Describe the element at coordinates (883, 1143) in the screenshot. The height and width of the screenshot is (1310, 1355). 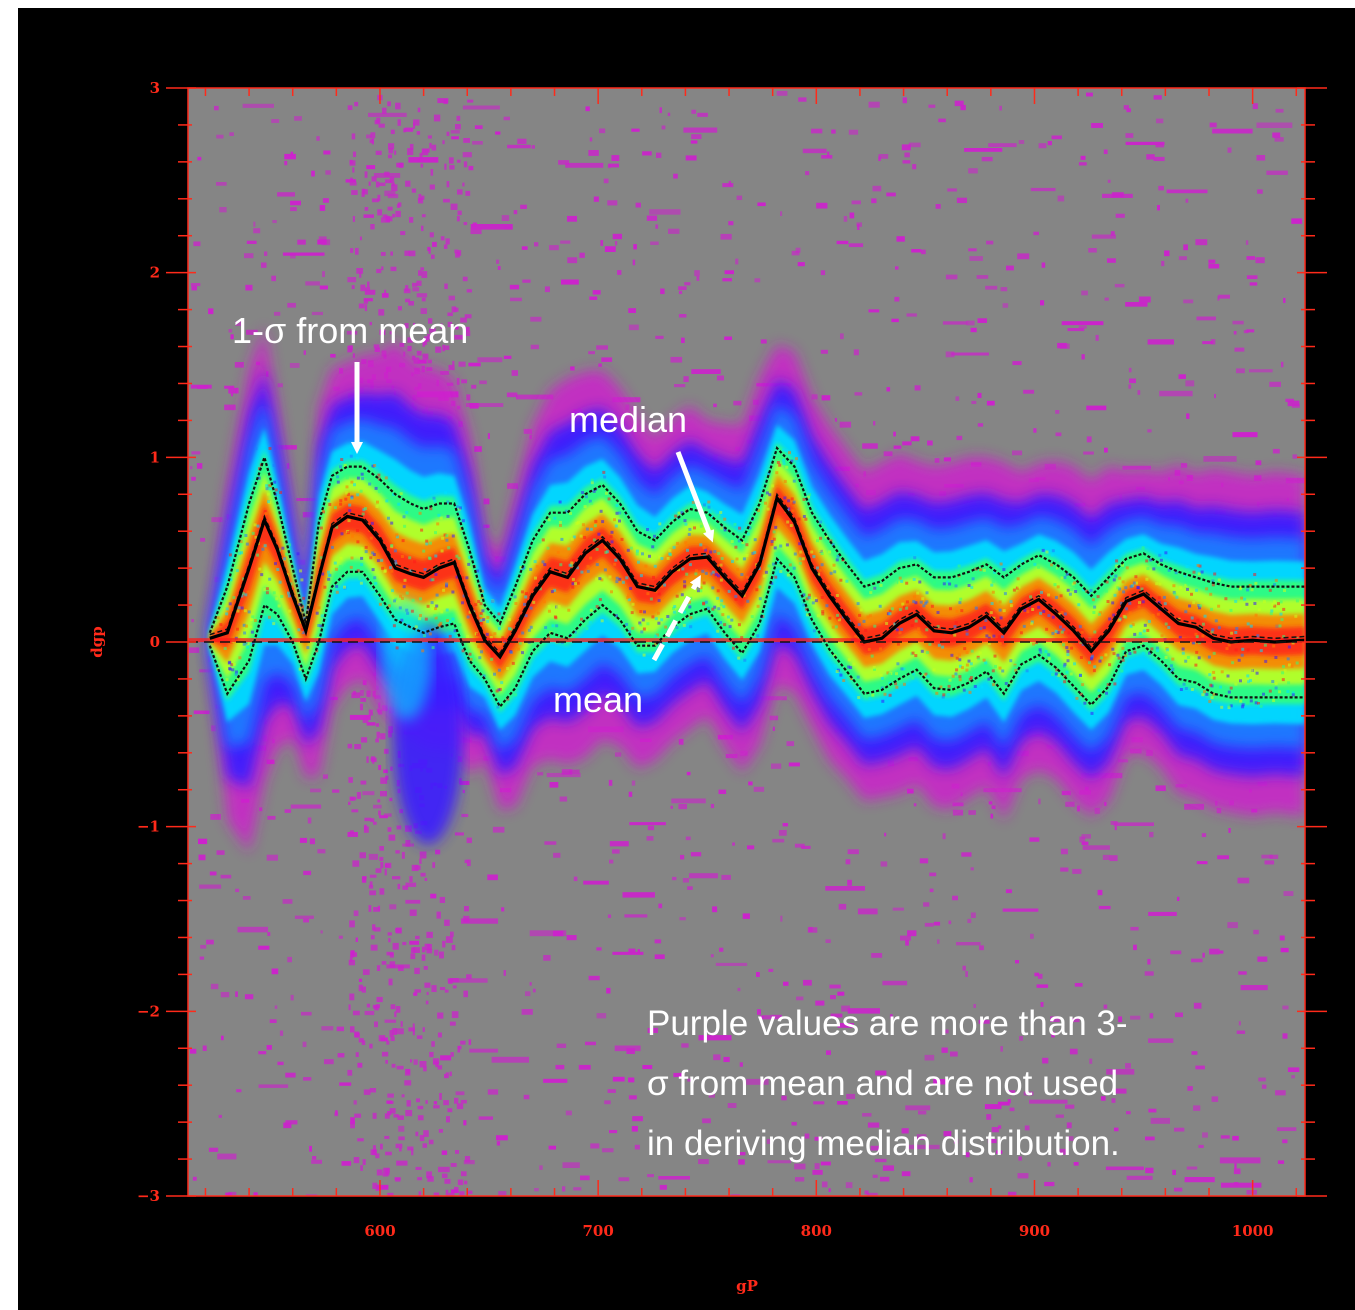
I see `annotation-purple-line-3: in deriving median distribution.` at that location.